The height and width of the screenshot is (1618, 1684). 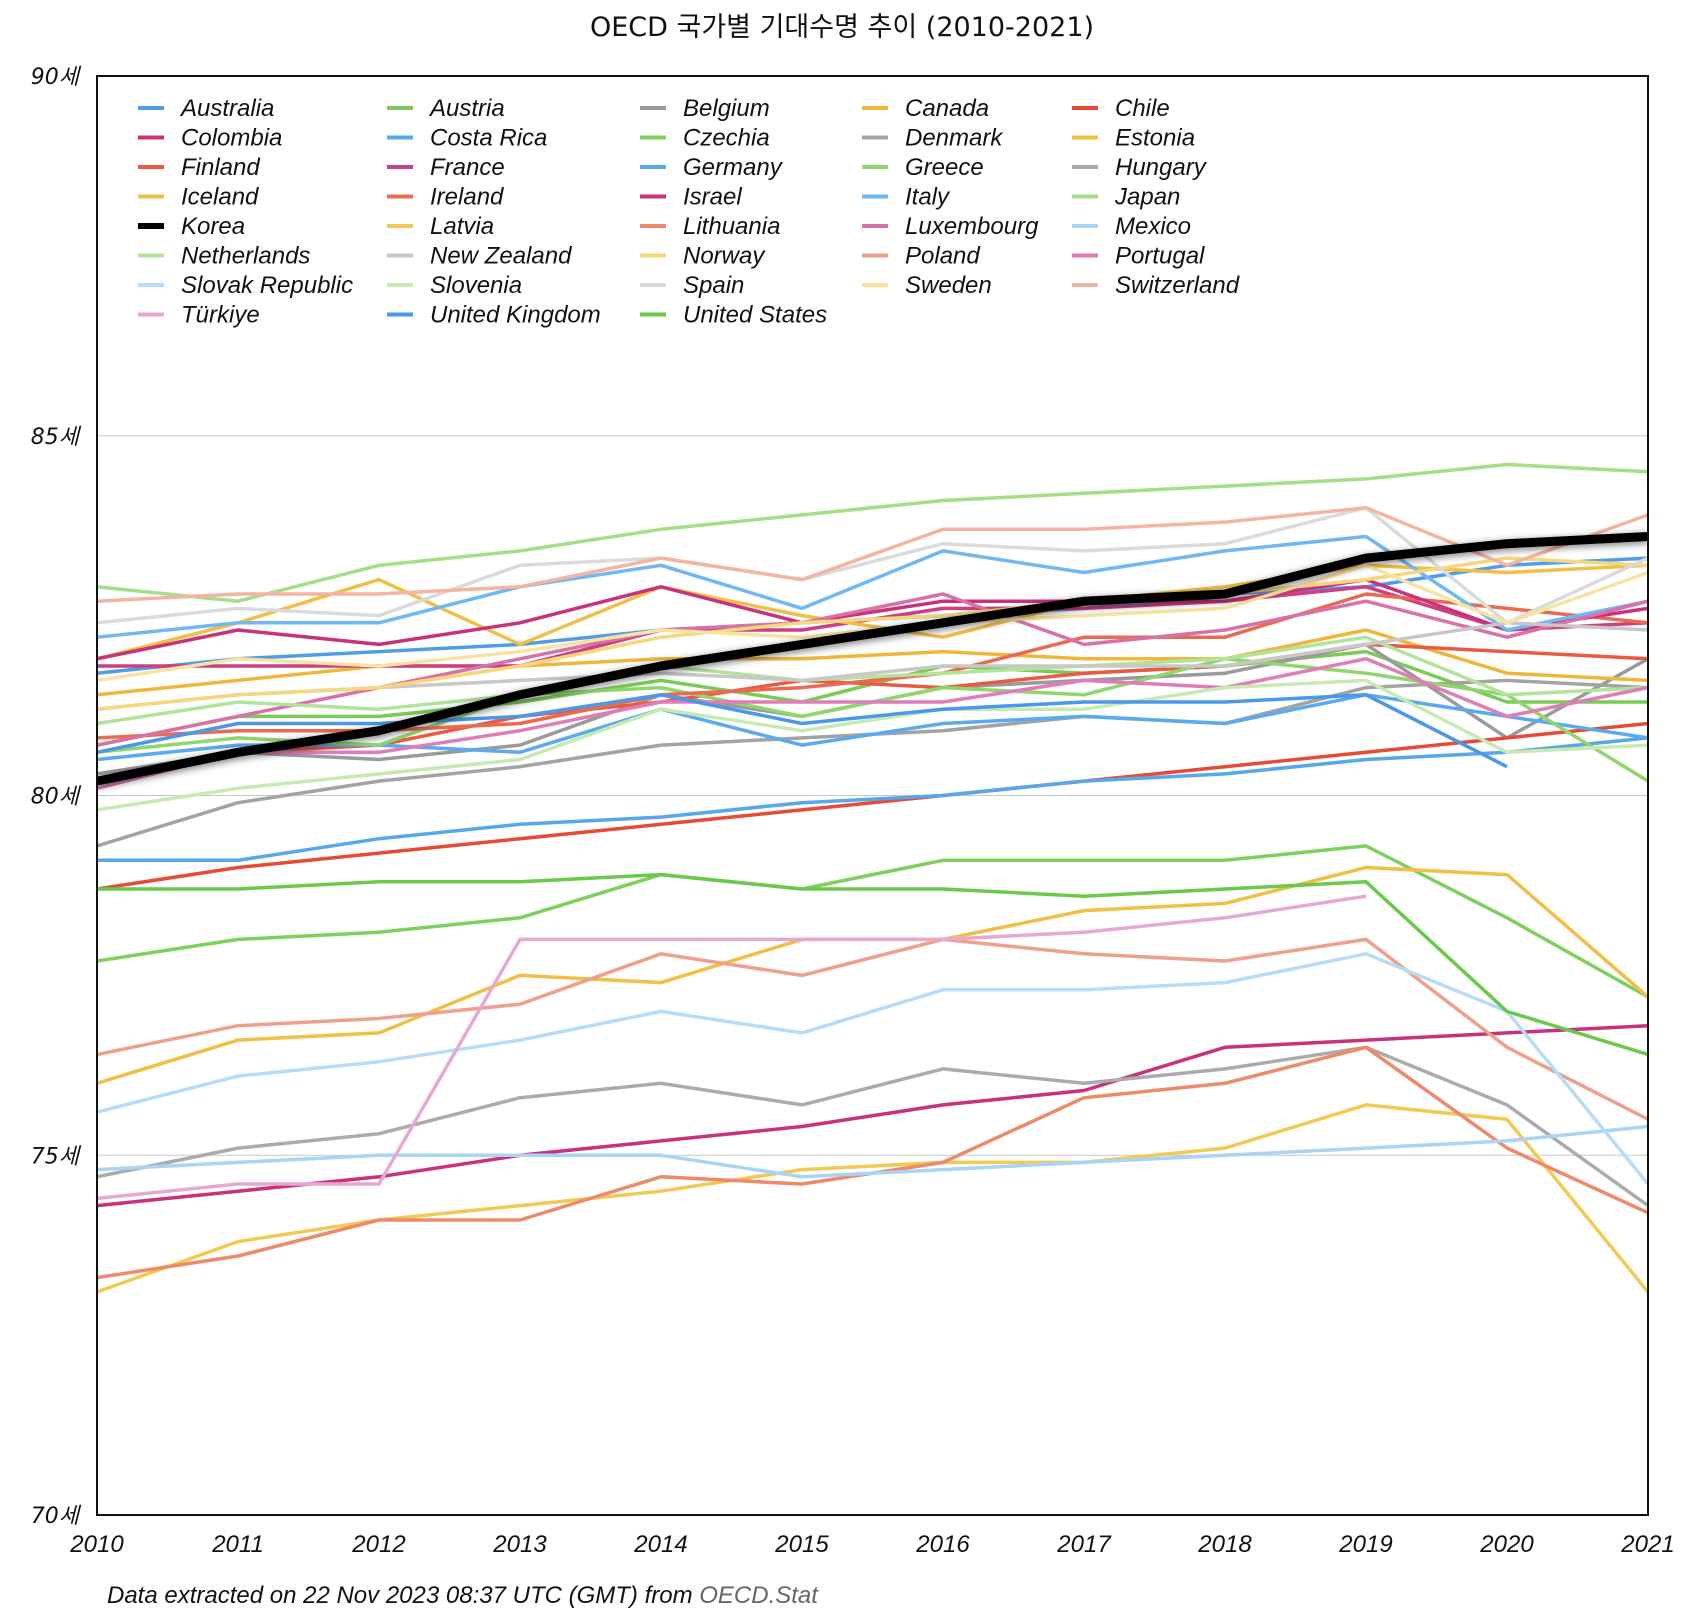 I want to click on legend-item: Sweden, so click(x=927, y=285).